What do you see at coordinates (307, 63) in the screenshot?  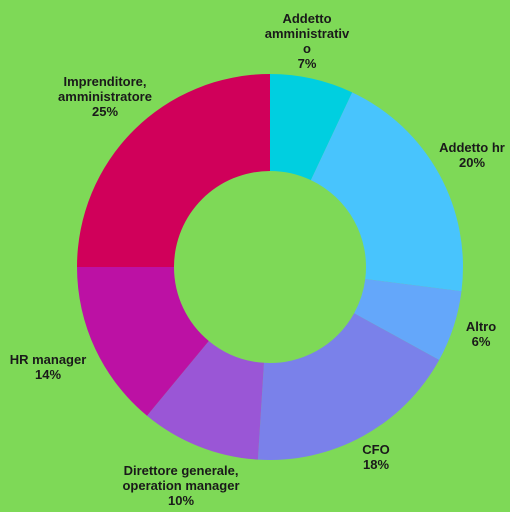 I see `slice-percent-label: 7%` at bounding box center [307, 63].